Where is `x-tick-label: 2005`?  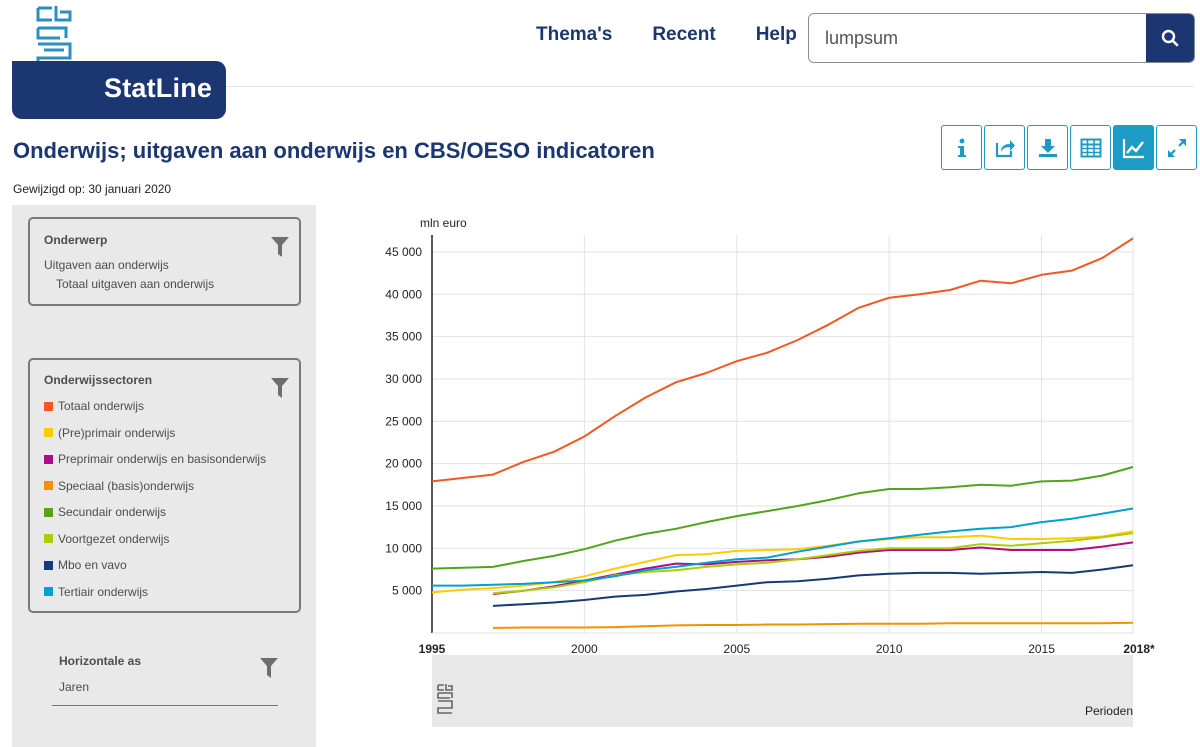 x-tick-label: 2005 is located at coordinates (736, 649).